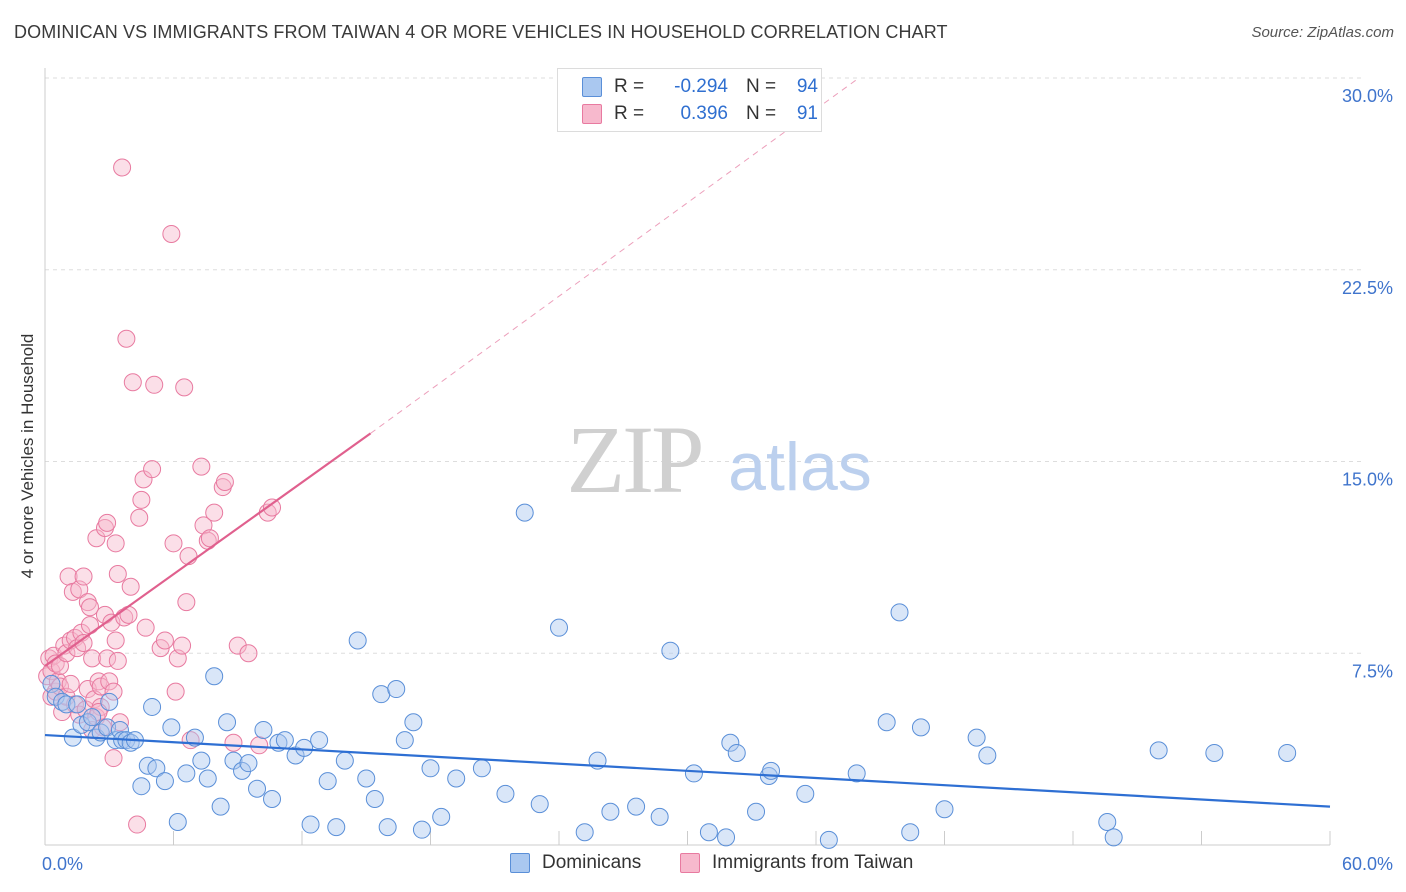 This screenshot has height=892, width=1406. What do you see at coordinates (700, 87) in the screenshot?
I see `legend-row-dominicans: R = -0.294 N = 94` at bounding box center [700, 87].